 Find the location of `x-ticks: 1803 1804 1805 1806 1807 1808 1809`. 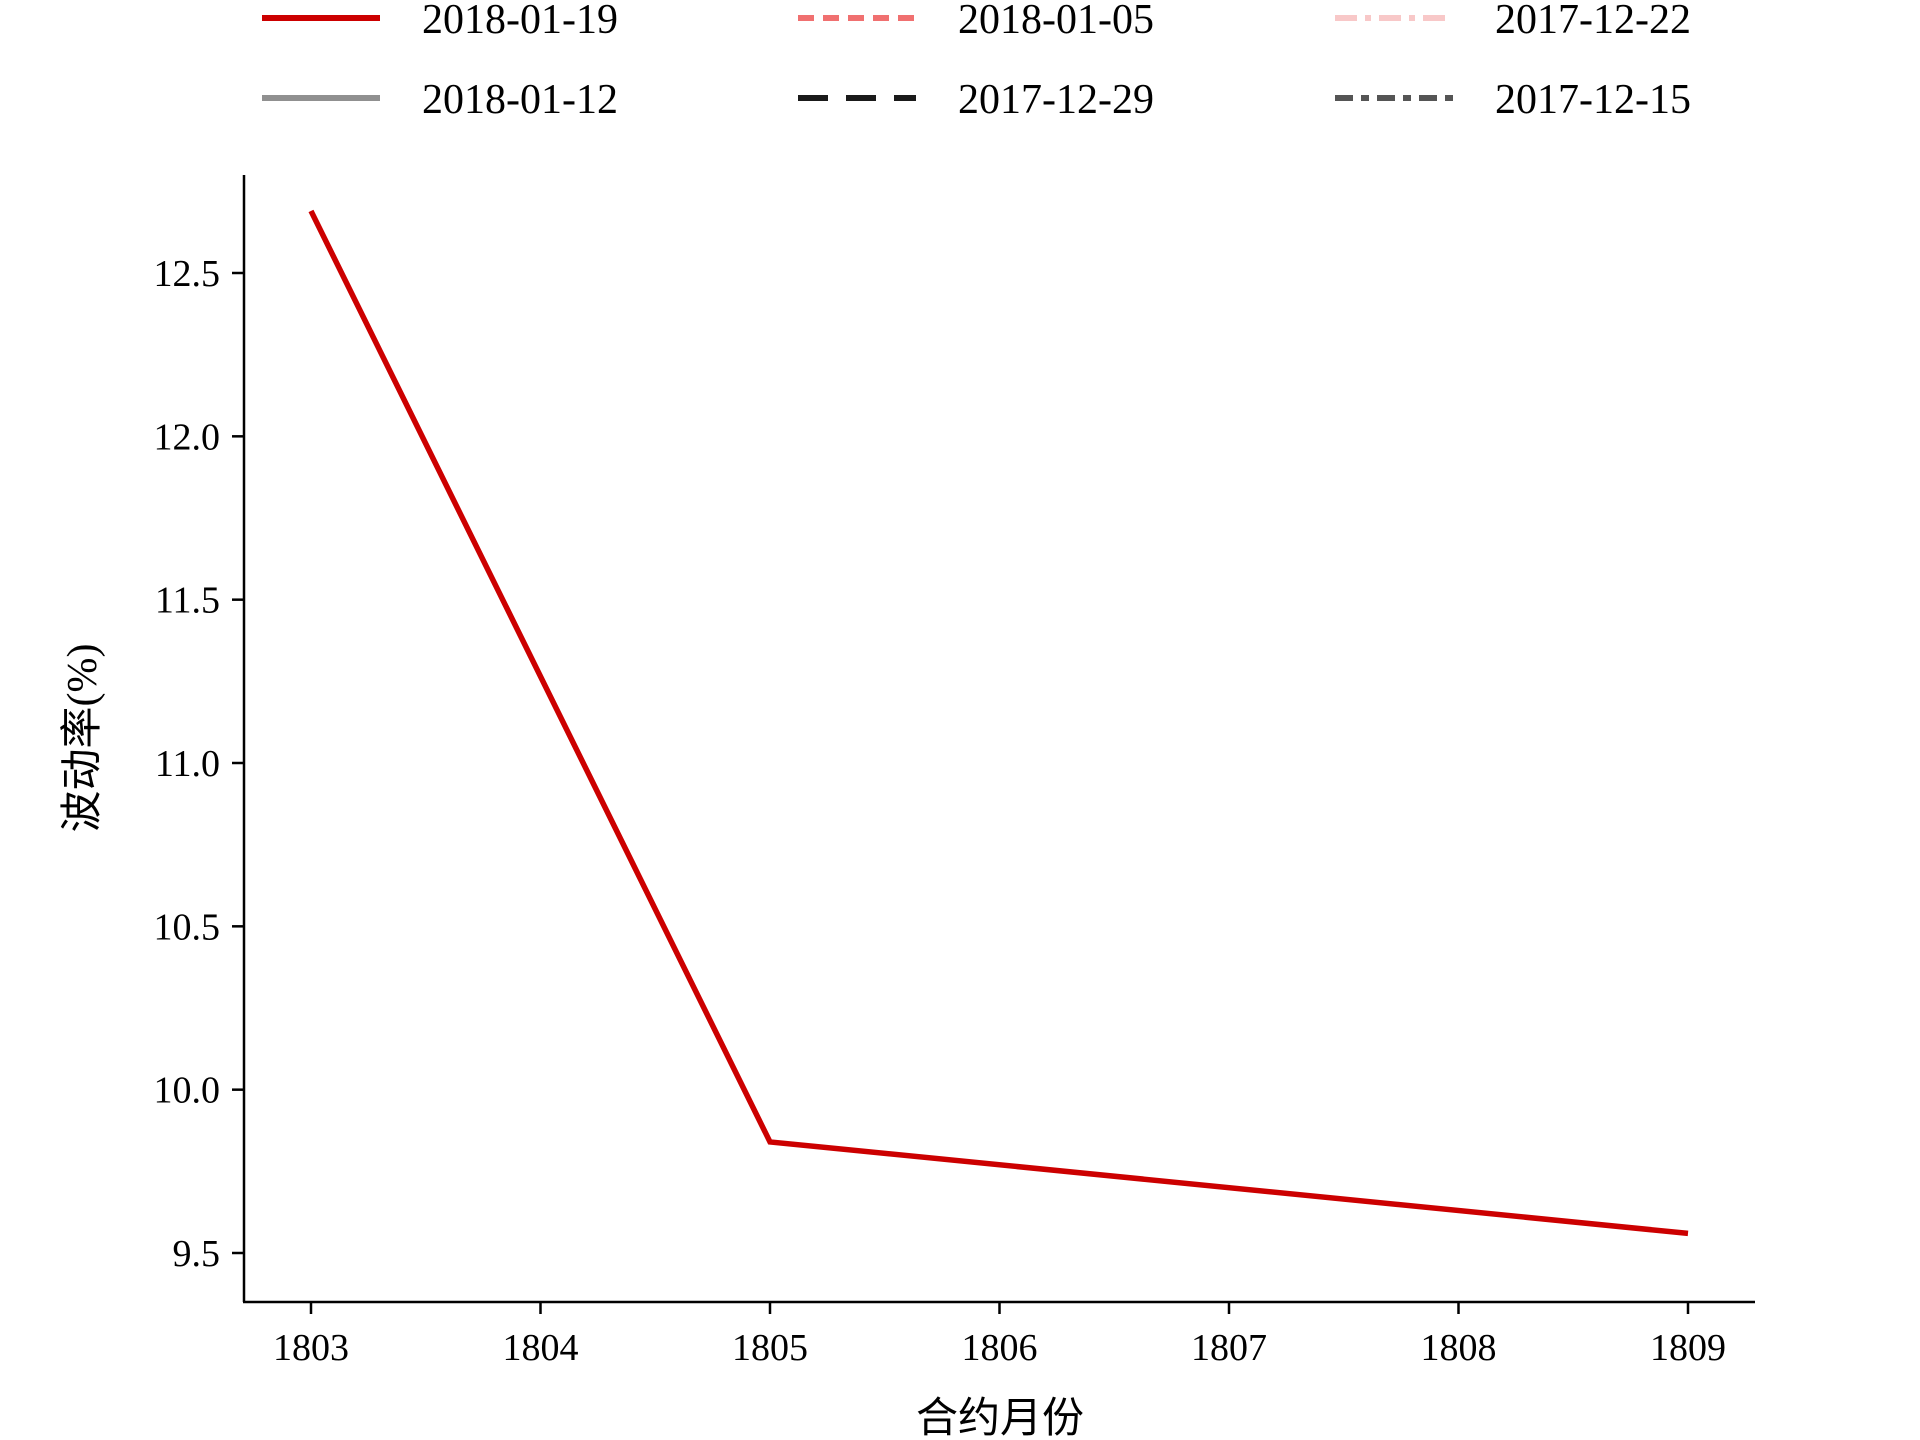

x-ticks: 1803 1804 1805 1806 1807 1808 1809 is located at coordinates (999, 1335).